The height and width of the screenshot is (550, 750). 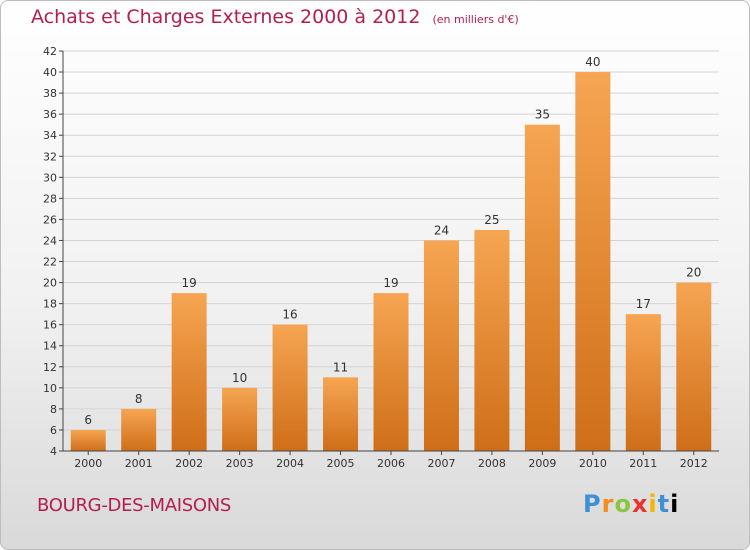 I want to click on y-tick-label: 40, so click(x=50, y=72).